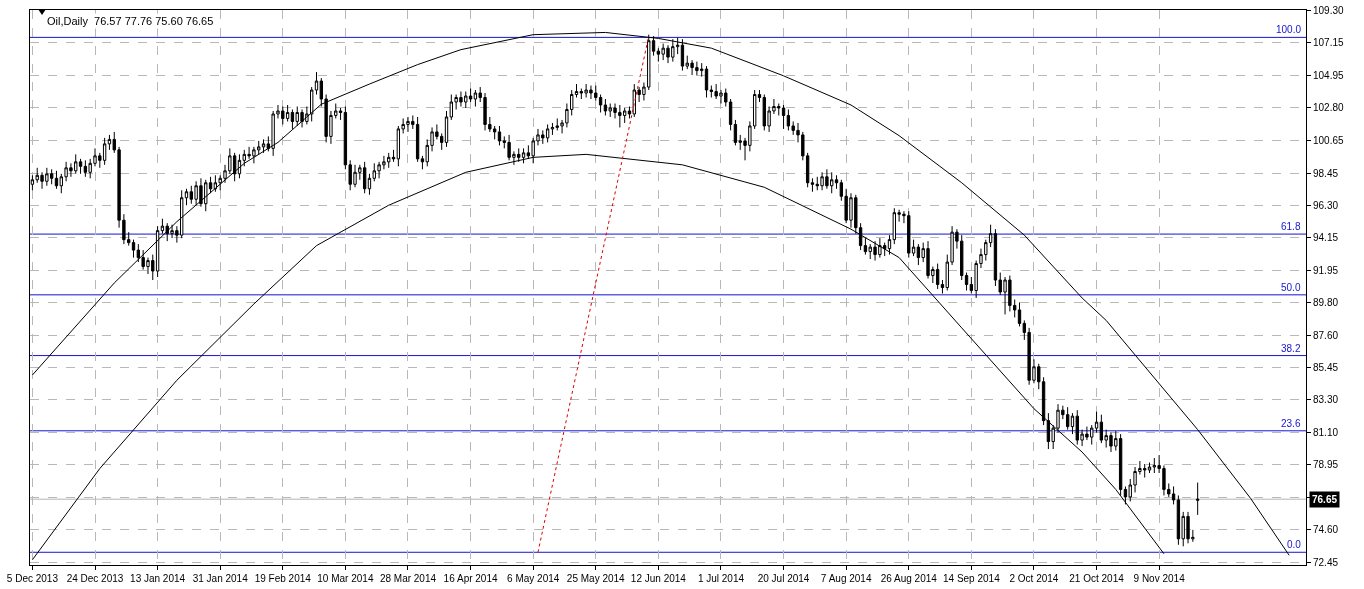  Describe the element at coordinates (1326, 465) in the screenshot. I see `y-tick-label: 78.95` at that location.